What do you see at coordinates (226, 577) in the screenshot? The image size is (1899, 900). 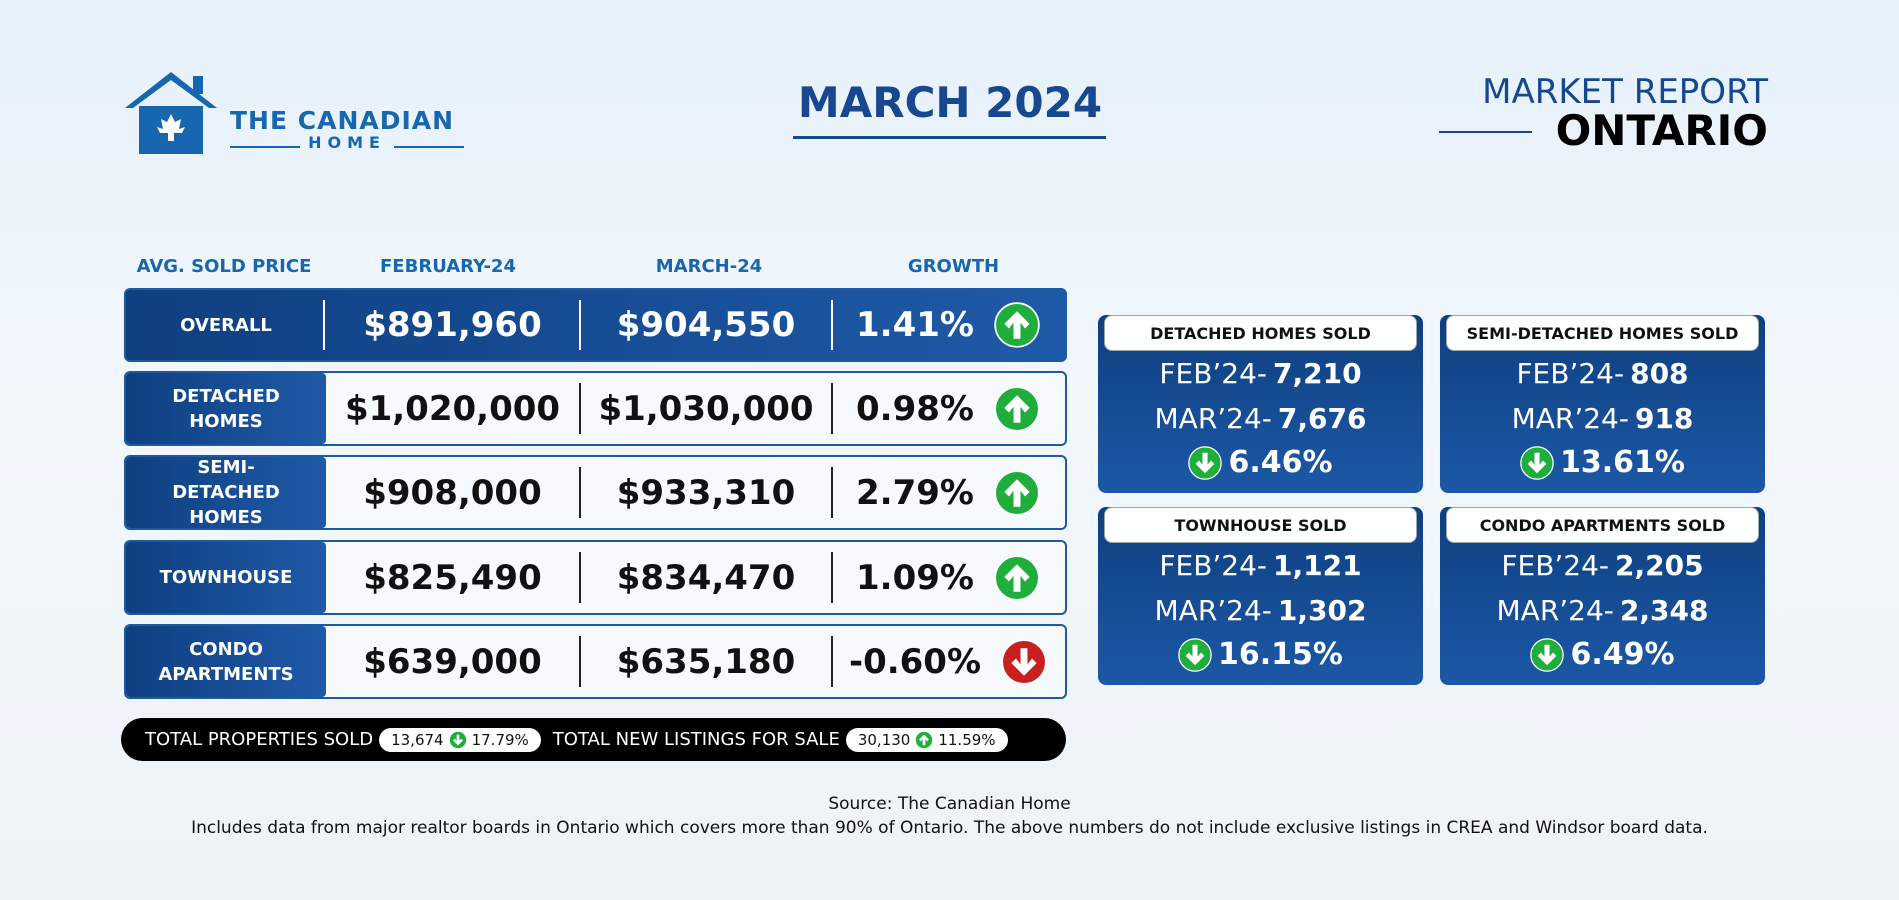 I see `row-label: TOWNHOUSE` at bounding box center [226, 577].